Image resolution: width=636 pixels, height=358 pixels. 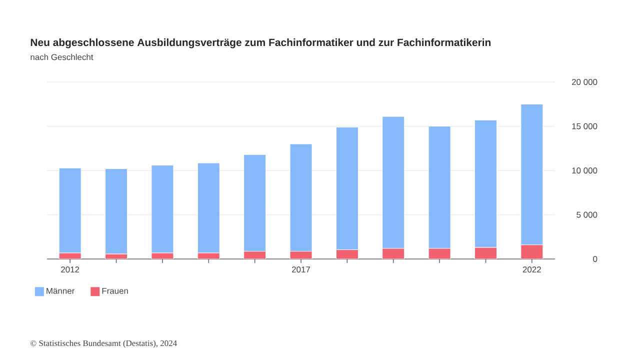 I want to click on y-tick-label: 5 000, so click(x=587, y=215).